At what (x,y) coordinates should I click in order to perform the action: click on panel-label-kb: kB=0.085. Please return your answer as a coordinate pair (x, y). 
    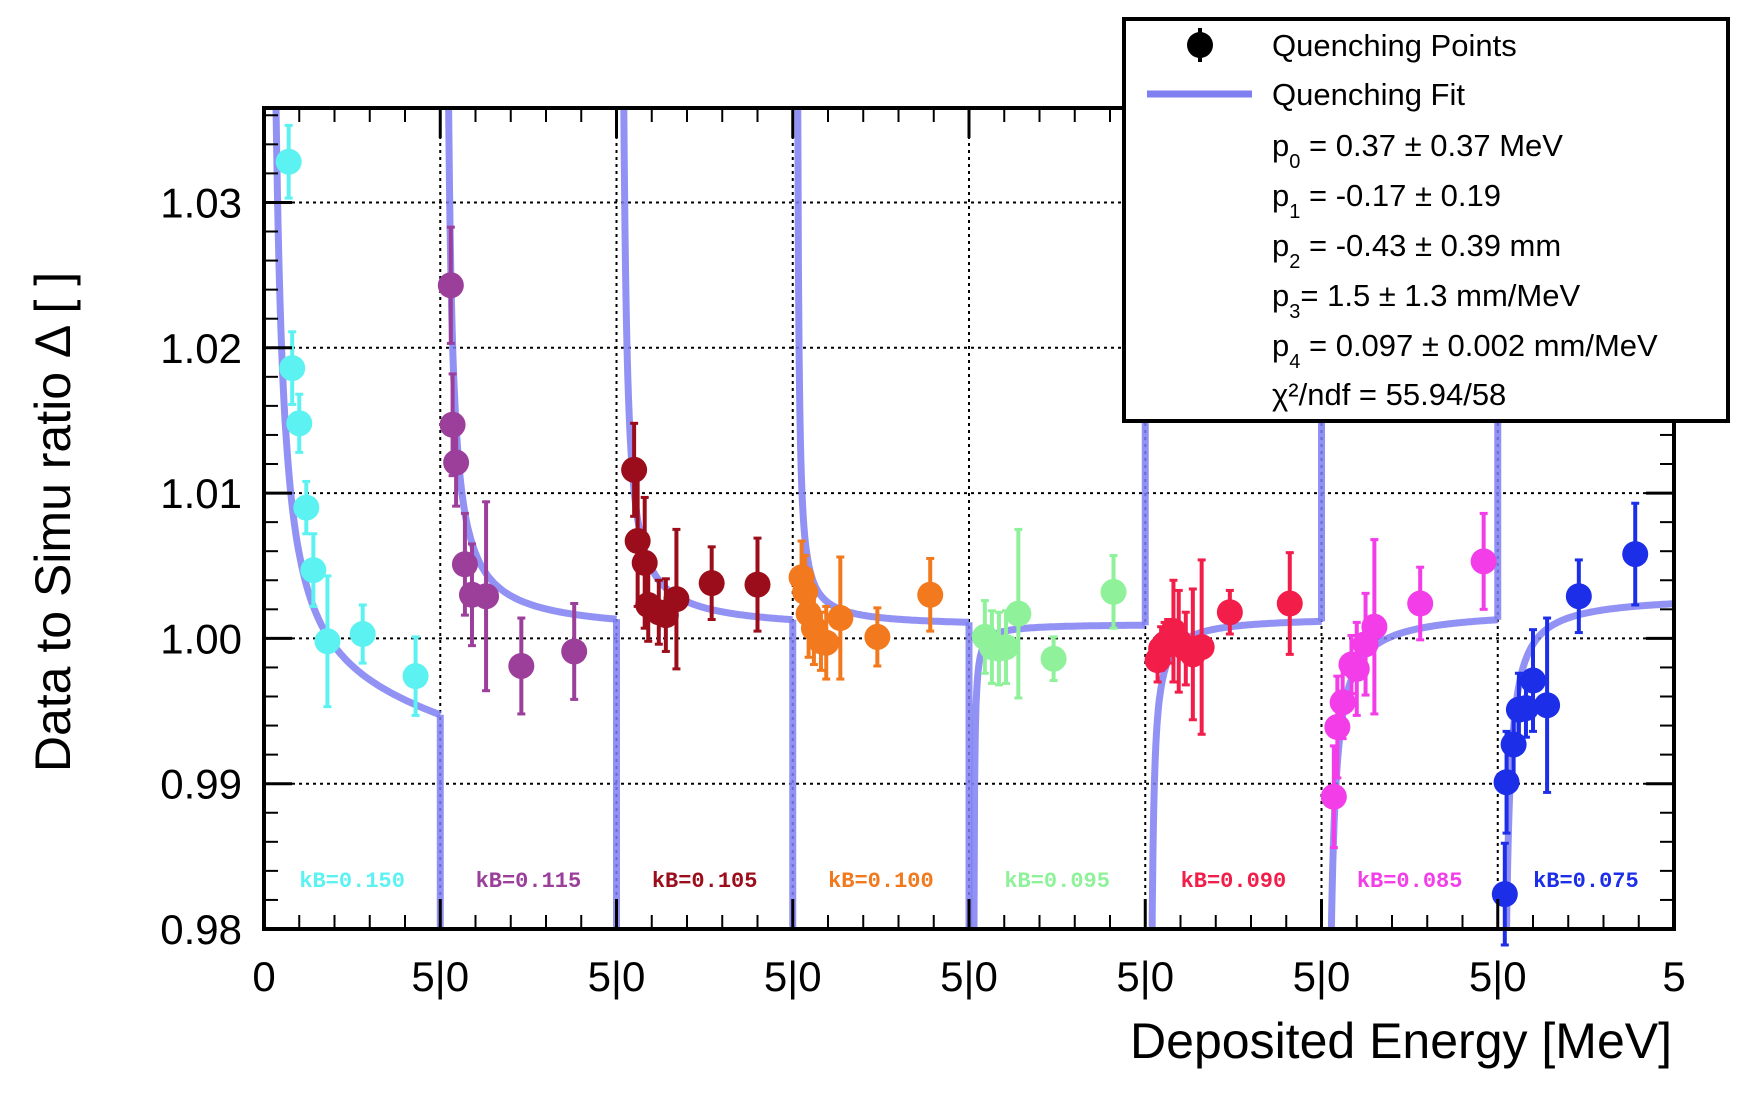
    Looking at the image, I should click on (1410, 881).